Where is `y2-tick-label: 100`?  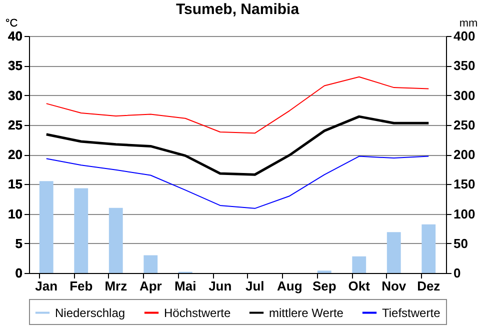
y2-tick-label: 100 is located at coordinates (465, 214).